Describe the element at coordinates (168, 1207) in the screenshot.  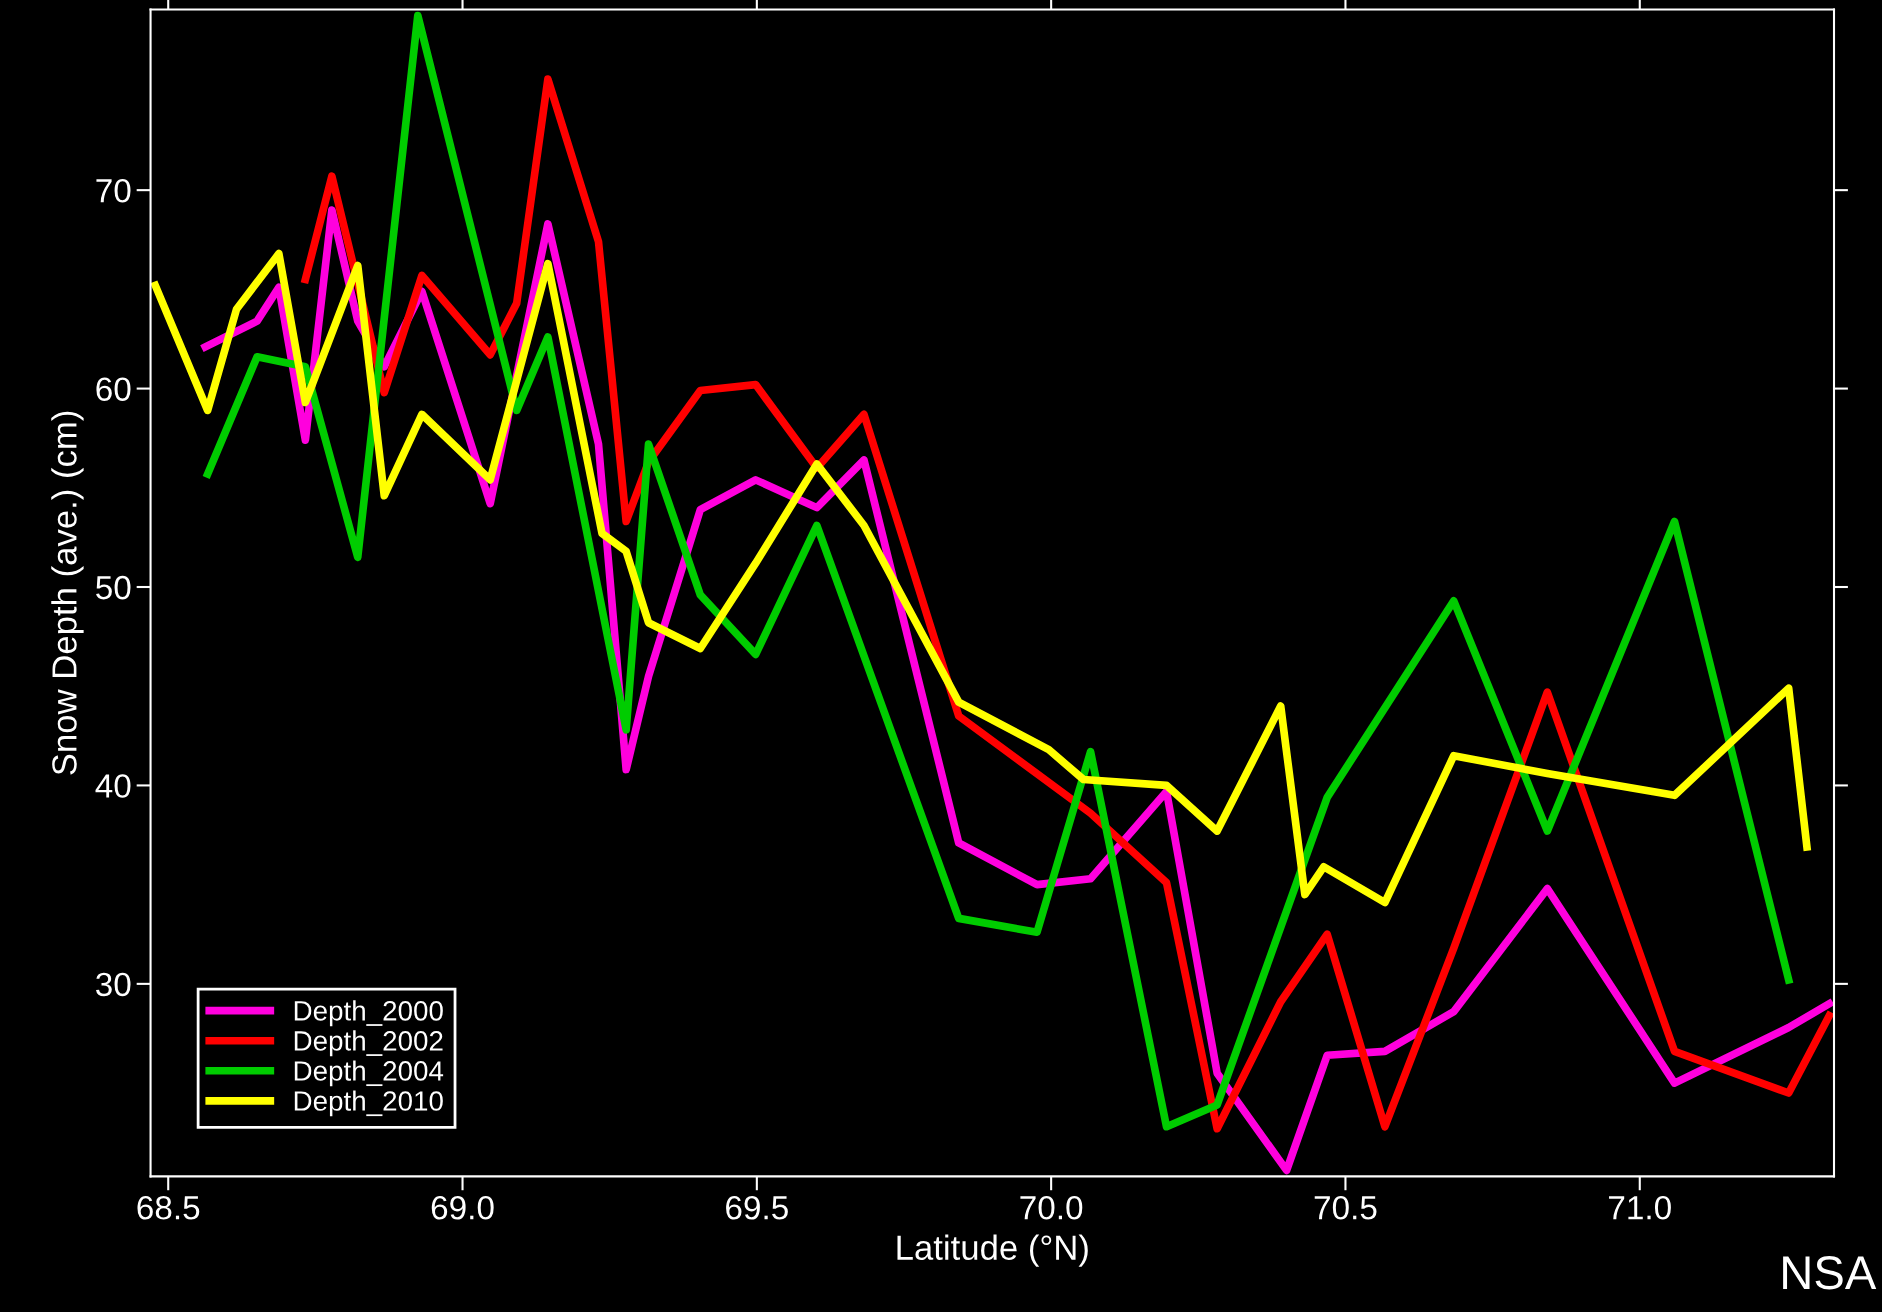
I see `x-tick-label: 68.5` at that location.